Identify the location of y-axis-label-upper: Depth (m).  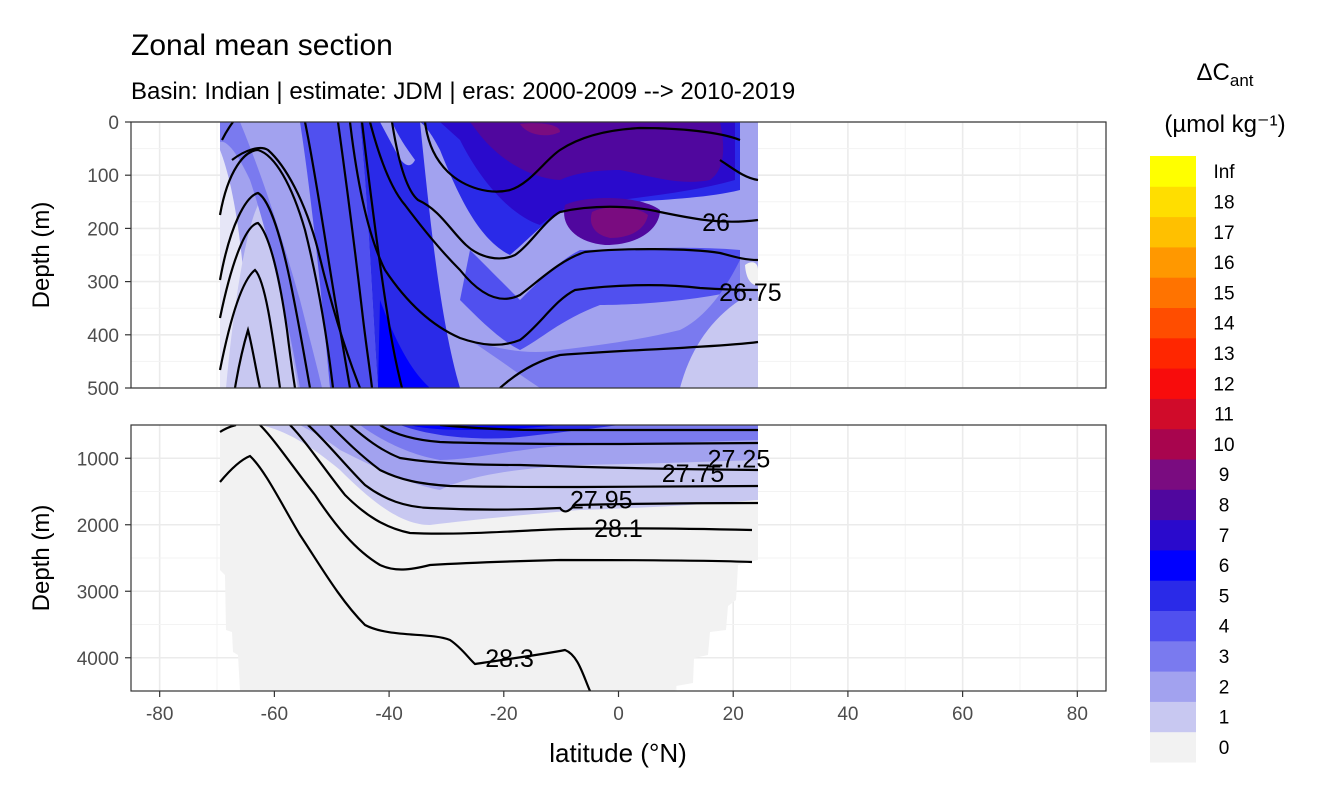
(41, 255).